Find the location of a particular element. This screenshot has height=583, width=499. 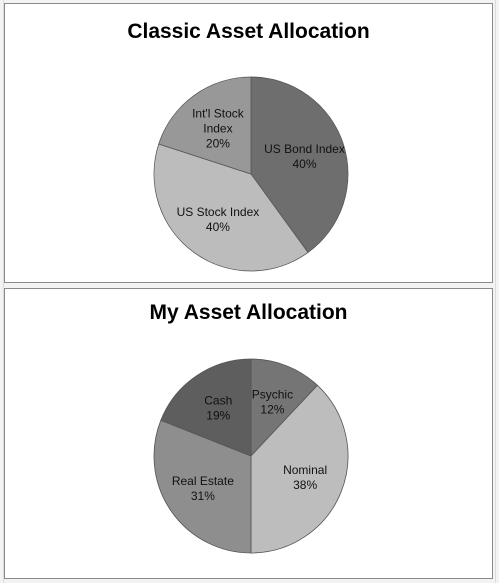

pie-slice-nominal is located at coordinates (299, 469).